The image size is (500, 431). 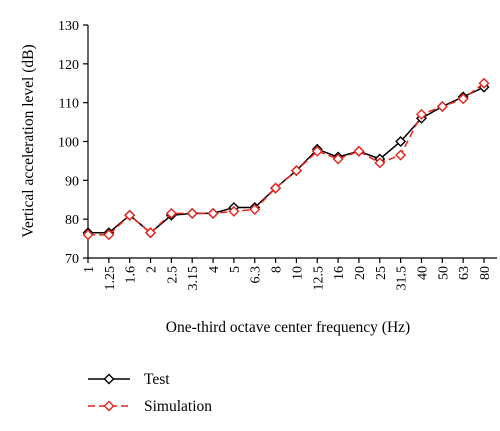 I want to click on x-tick-label: 3.15, so click(x=193, y=278).